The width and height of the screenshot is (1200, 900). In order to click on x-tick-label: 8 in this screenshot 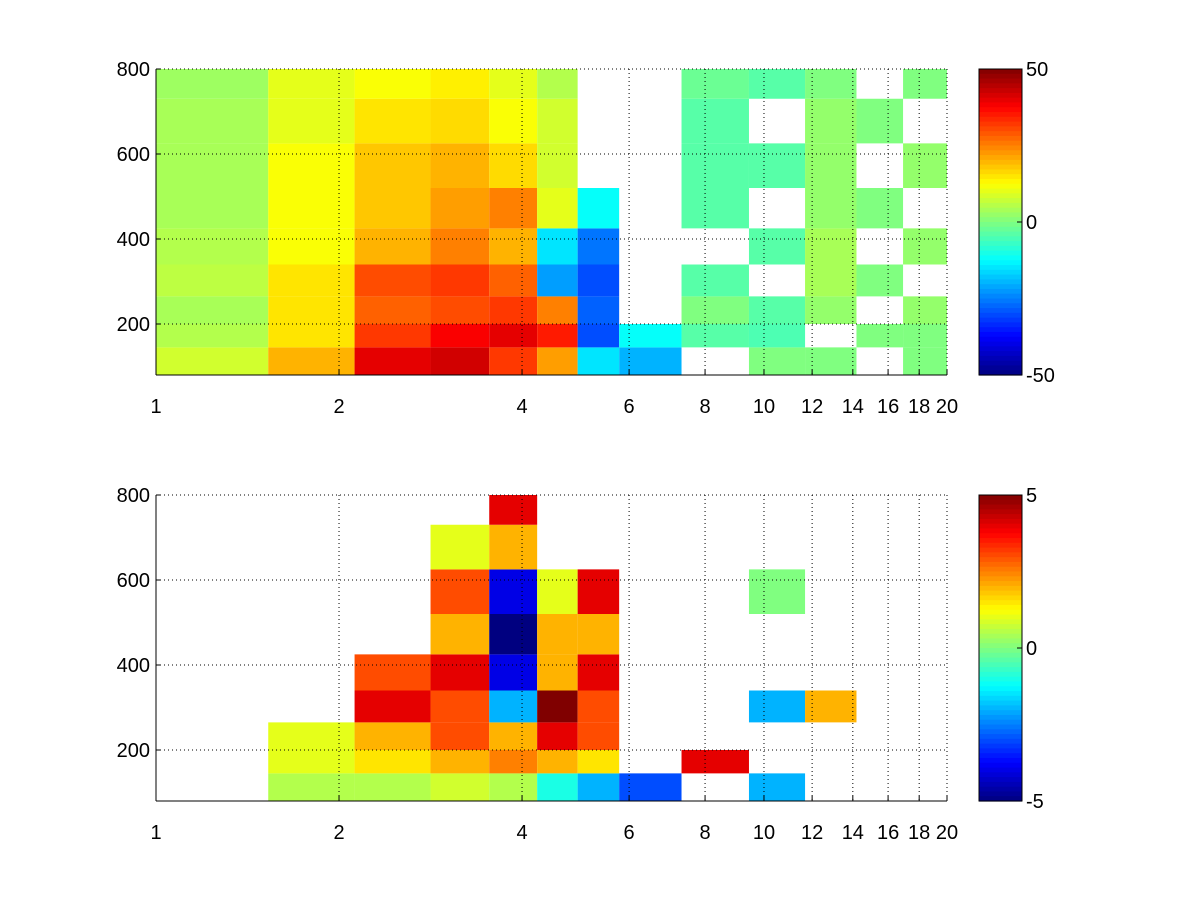, I will do `click(704, 407)`.